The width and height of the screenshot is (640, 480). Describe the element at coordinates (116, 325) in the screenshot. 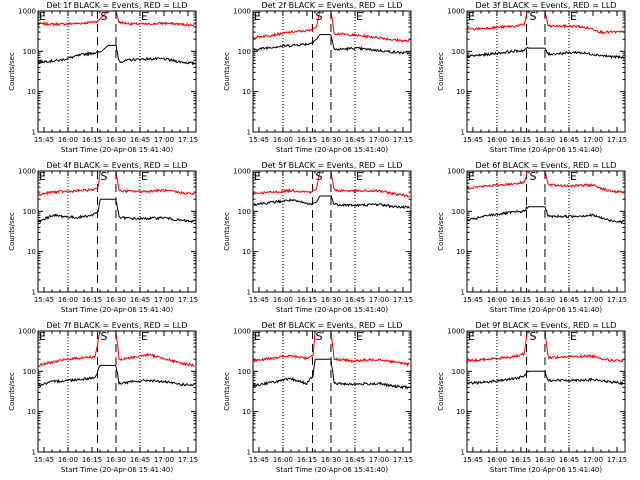

I see `panel-title: Det 7f BLACK = Events, RED = LLD` at that location.